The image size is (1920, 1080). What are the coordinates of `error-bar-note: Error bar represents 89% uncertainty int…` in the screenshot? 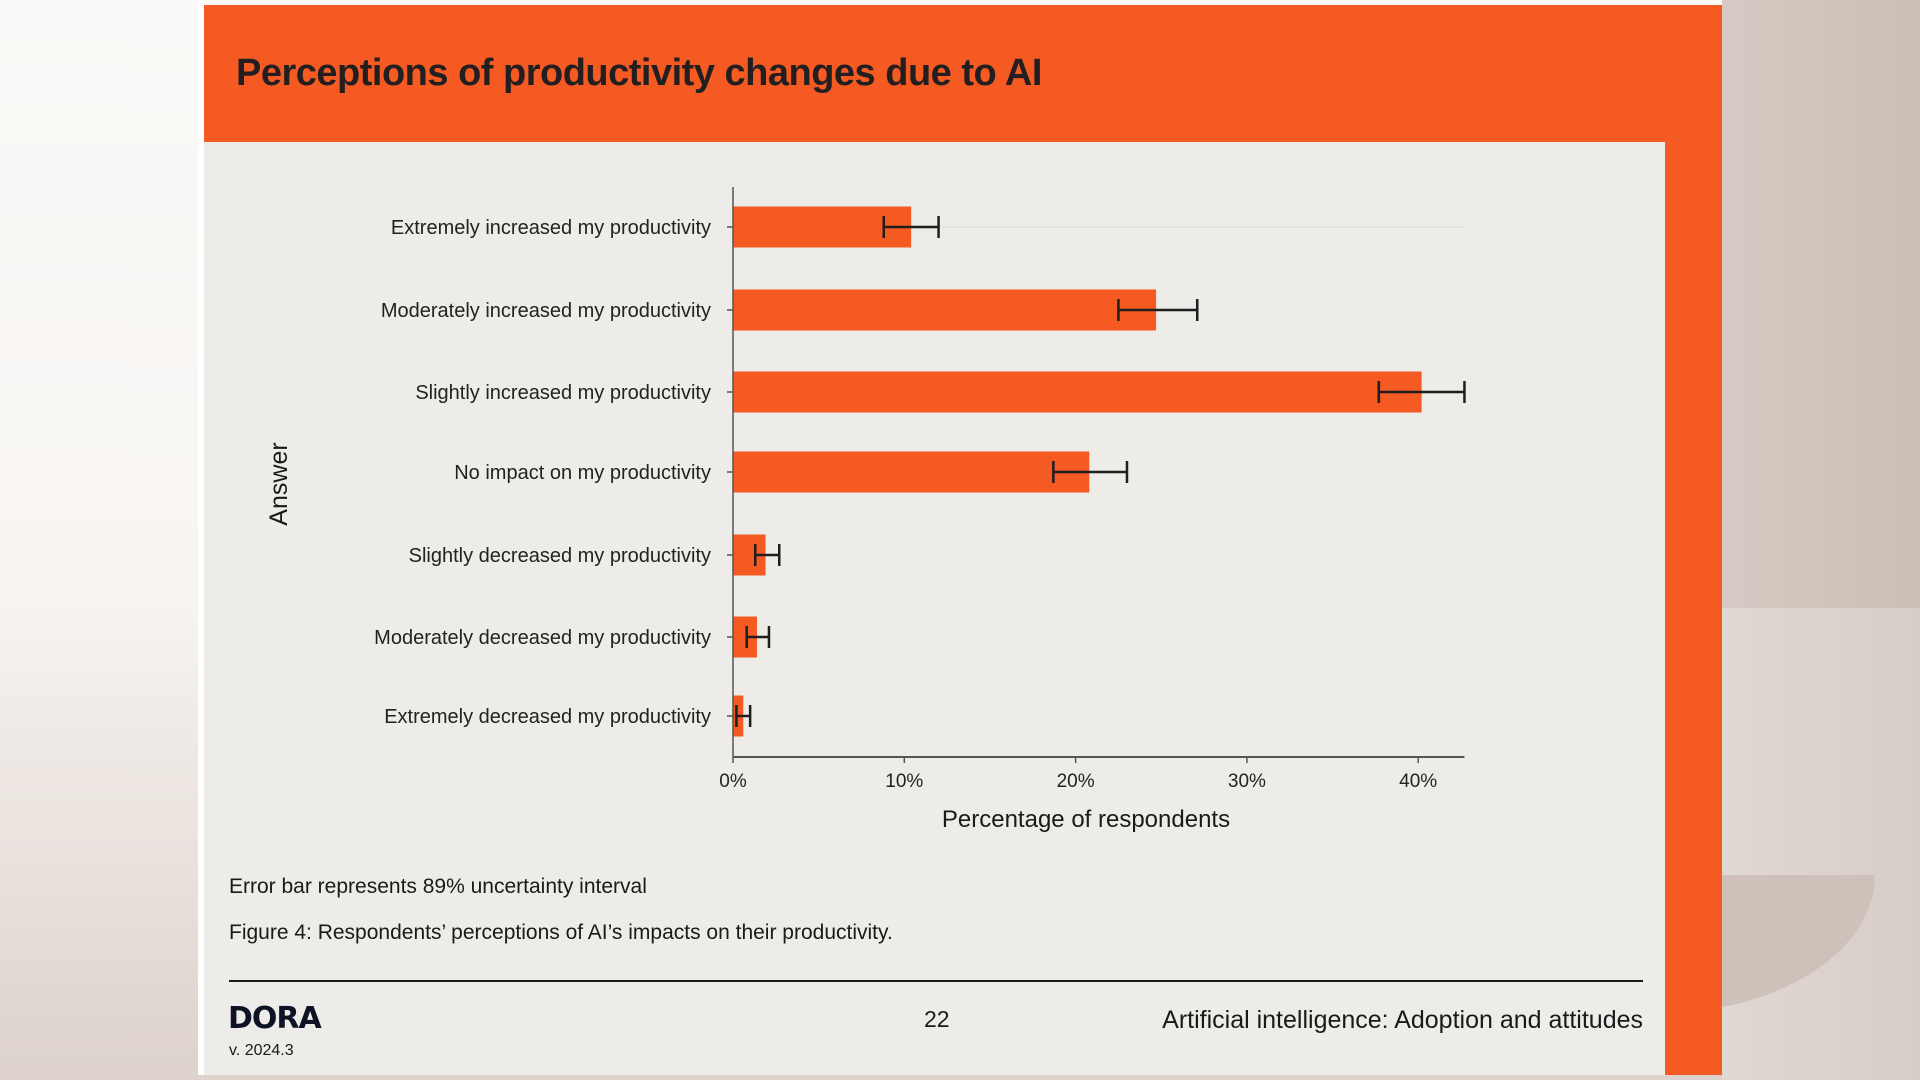 It's located at (438, 886).